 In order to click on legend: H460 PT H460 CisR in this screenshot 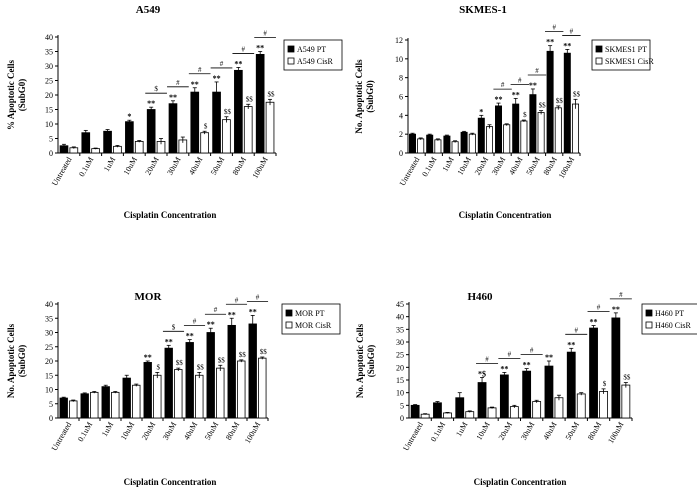, I will do `click(669, 319)`.